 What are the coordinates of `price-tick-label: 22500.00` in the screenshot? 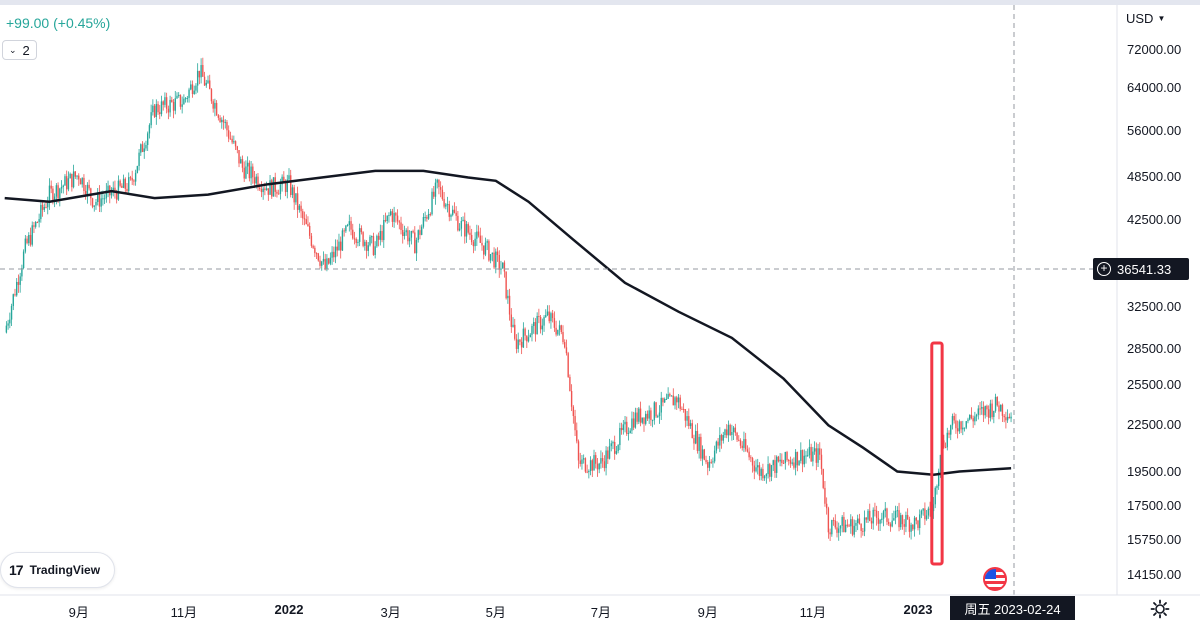 It's located at (1154, 425).